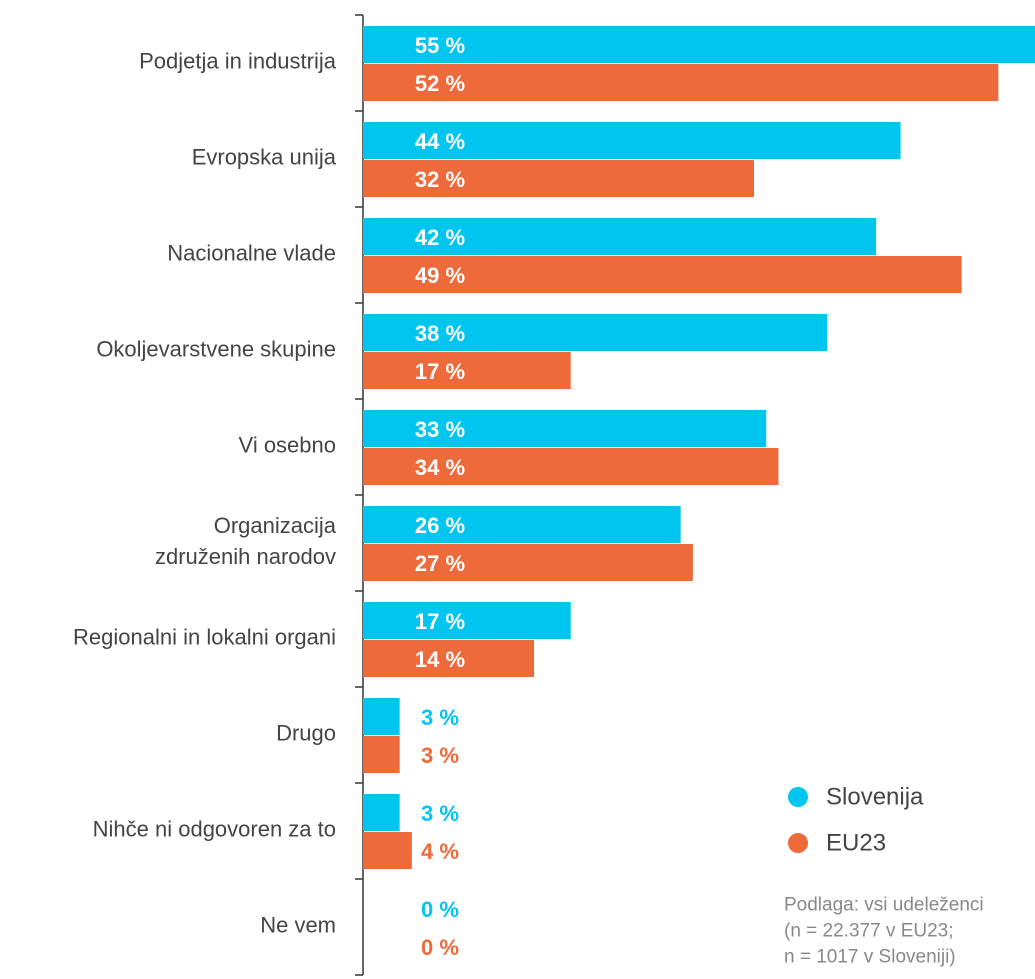 The image size is (1035, 979). I want to click on note: (n = 22.377 v EU23;, so click(869, 931).